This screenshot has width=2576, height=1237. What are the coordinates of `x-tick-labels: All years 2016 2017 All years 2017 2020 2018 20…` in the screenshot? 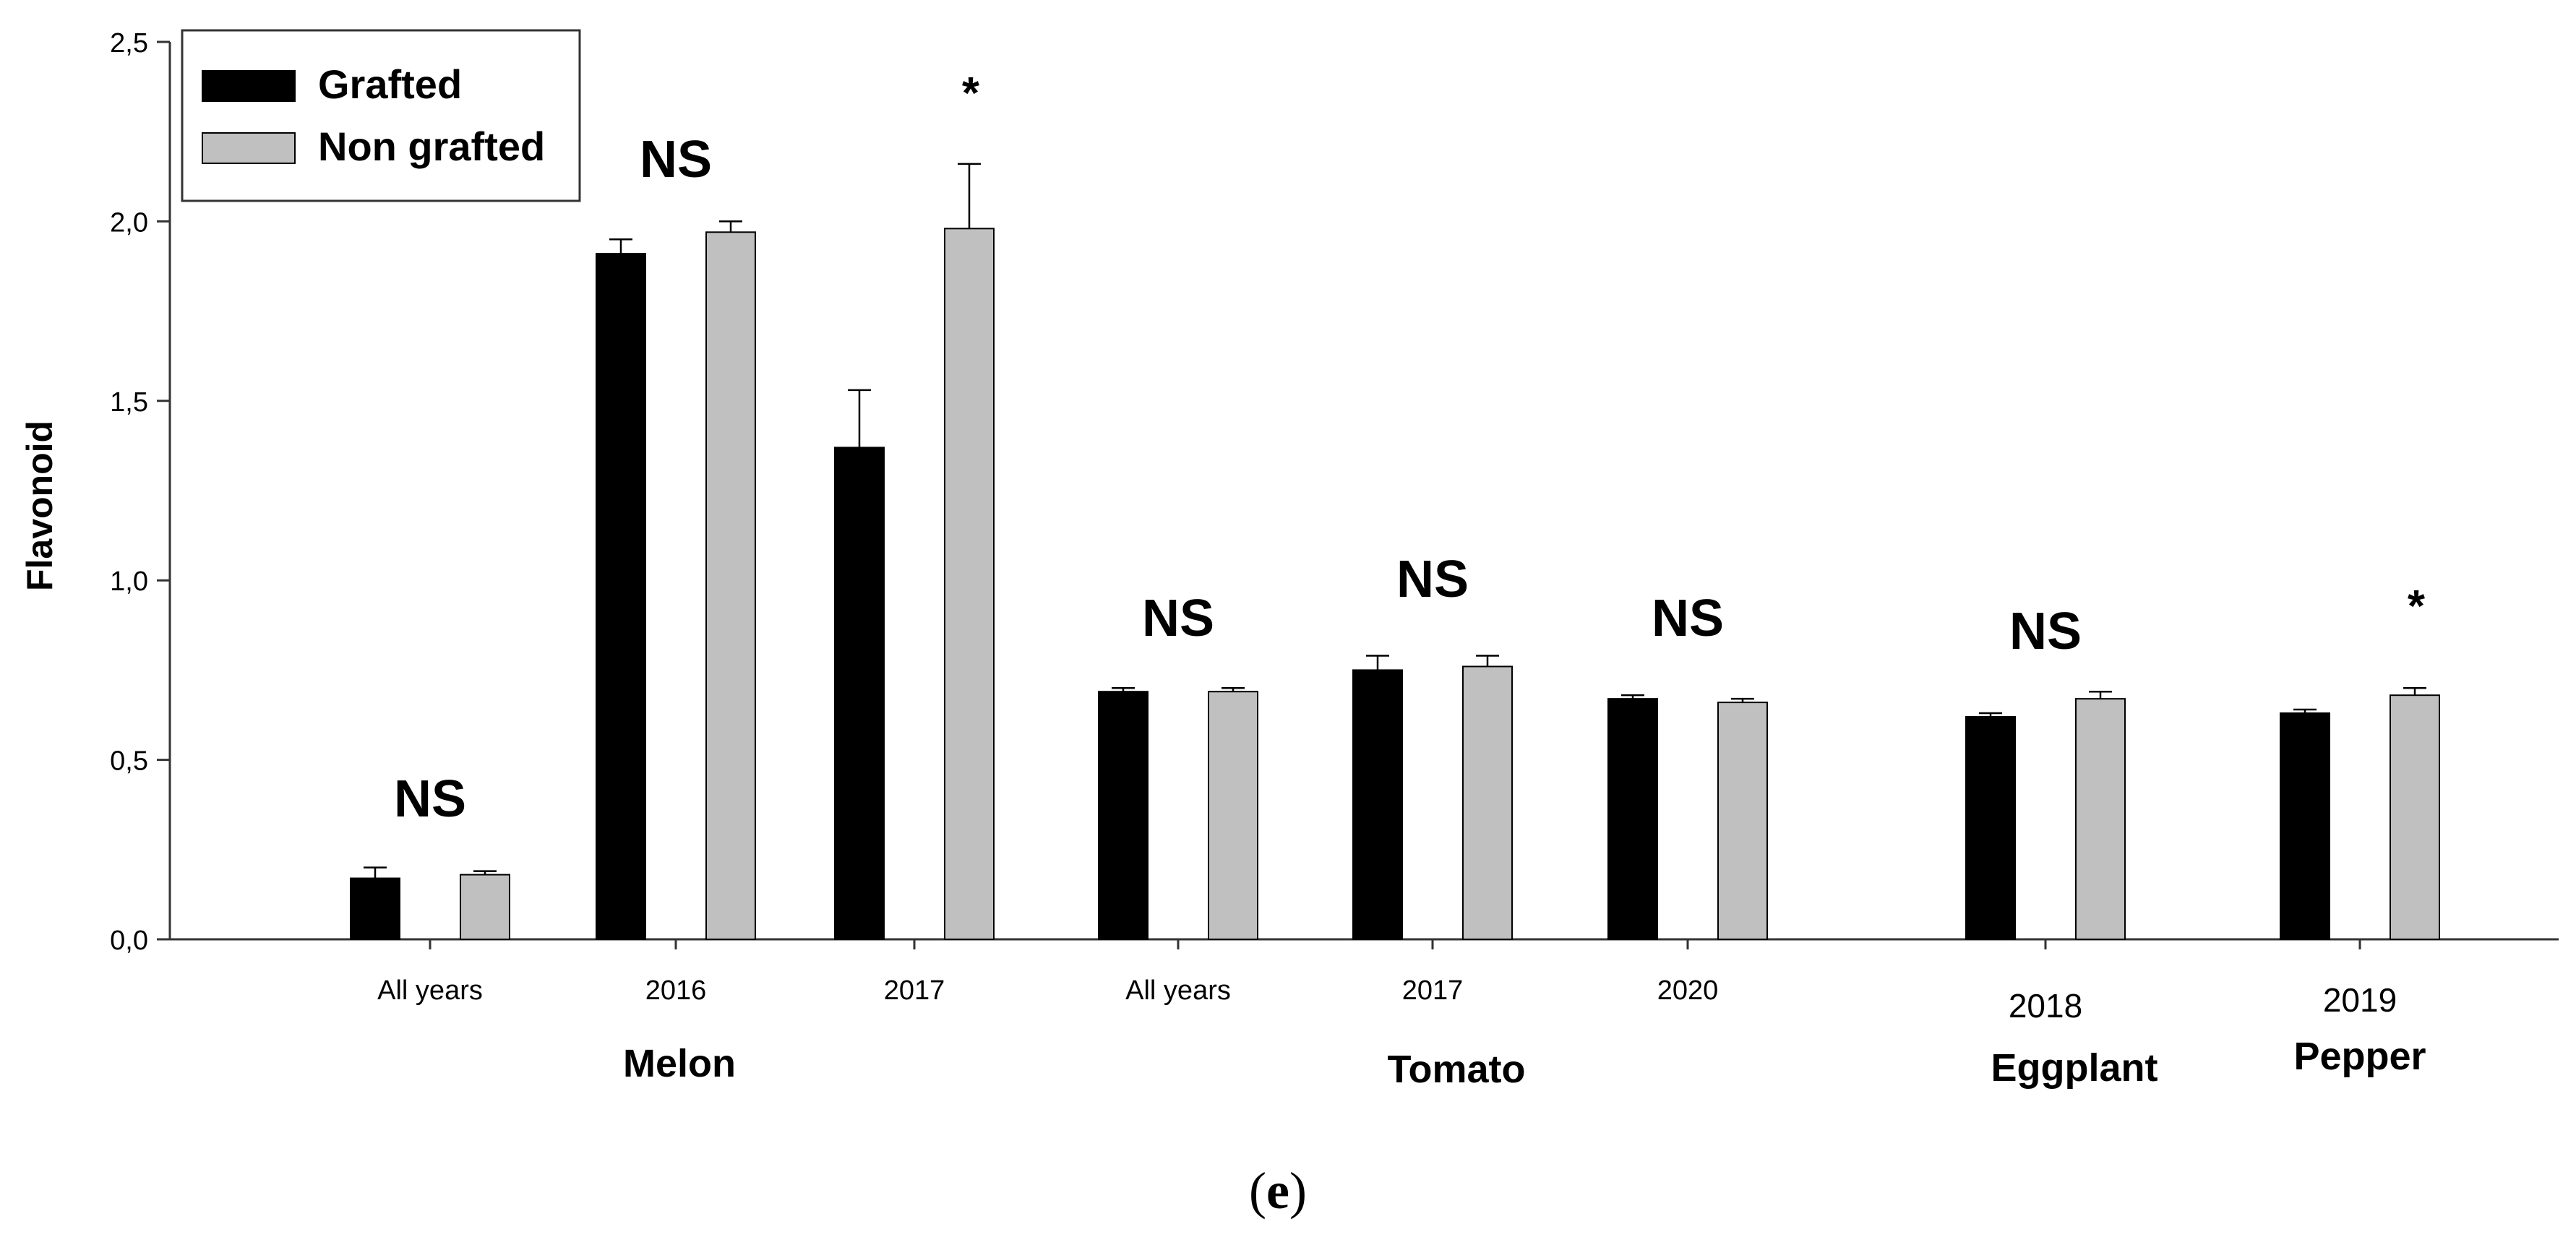 It's located at (1387, 982).